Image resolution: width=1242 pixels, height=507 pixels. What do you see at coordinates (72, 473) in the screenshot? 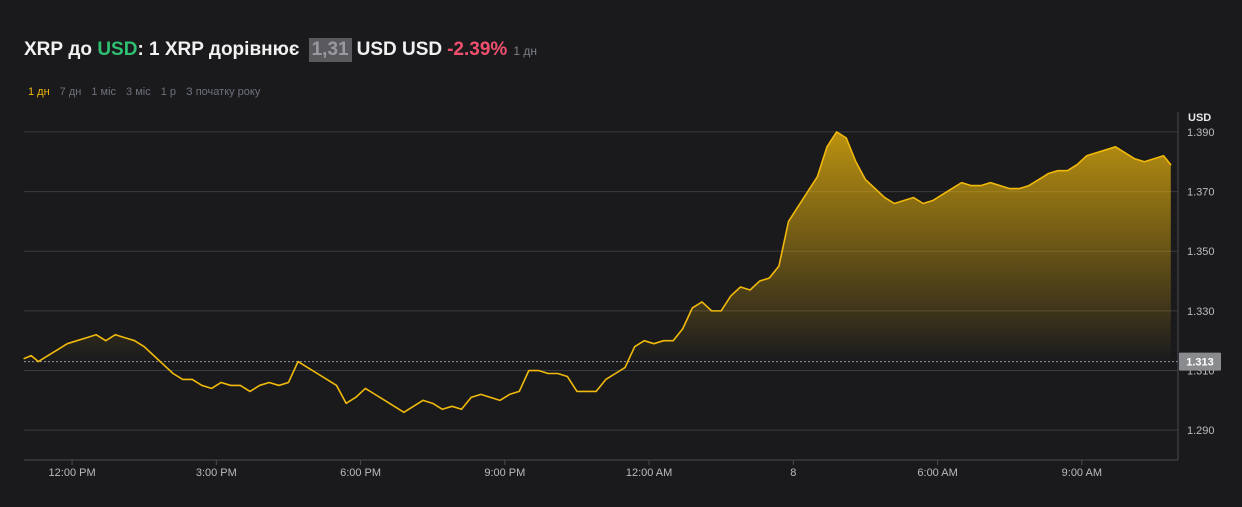
I see `x-tick-label: 12:00 PM` at bounding box center [72, 473].